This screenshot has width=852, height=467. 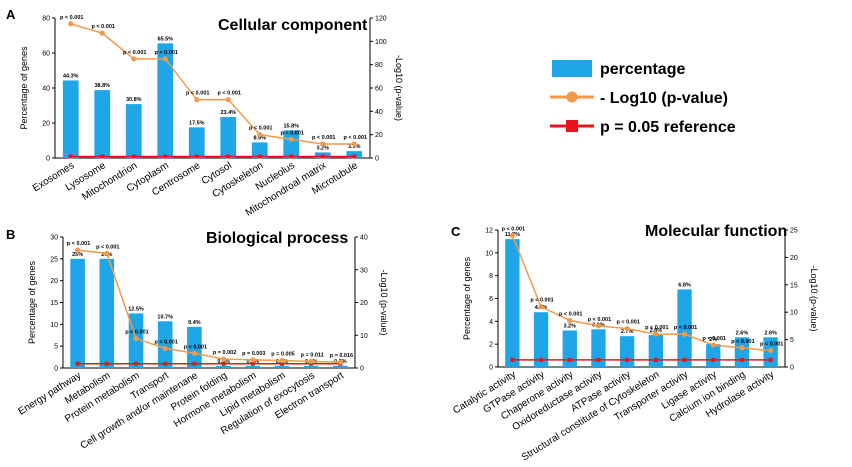 I want to click on y-tick-label: 12, so click(x=489, y=231).